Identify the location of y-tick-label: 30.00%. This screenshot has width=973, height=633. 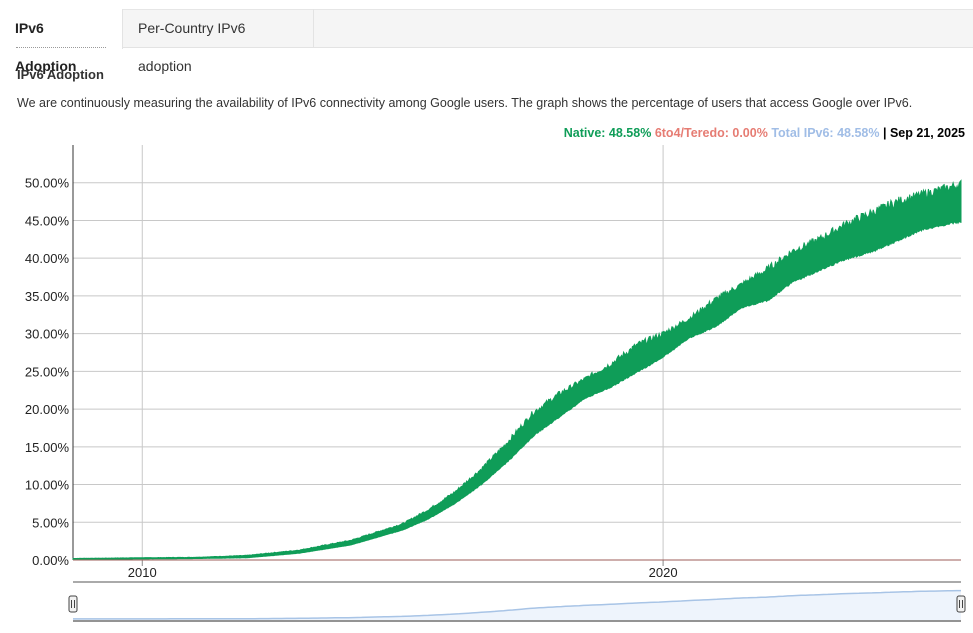
(47, 334).